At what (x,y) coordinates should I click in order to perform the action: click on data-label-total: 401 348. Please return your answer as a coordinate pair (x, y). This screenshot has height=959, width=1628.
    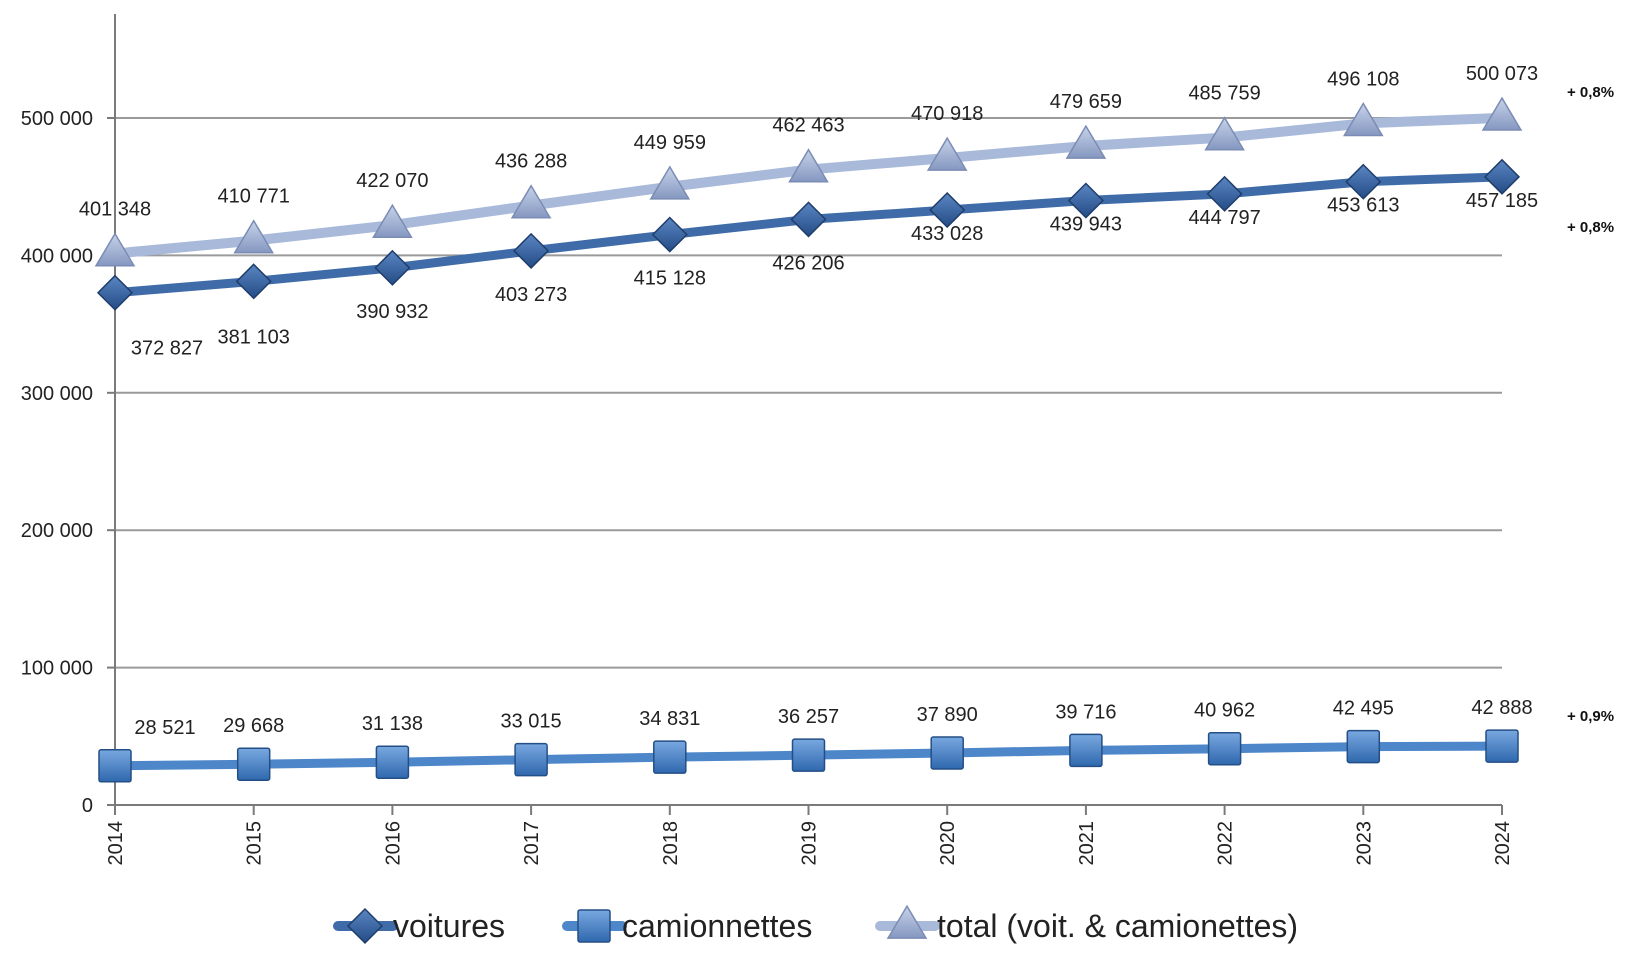
    Looking at the image, I should click on (115, 210).